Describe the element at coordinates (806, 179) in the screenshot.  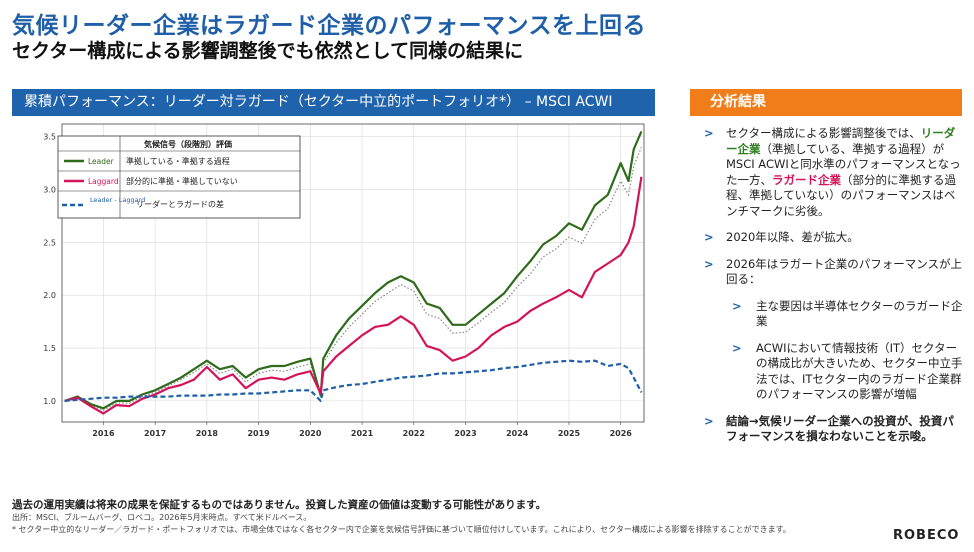
I see `laggard-highlight: ラガード企業` at that location.